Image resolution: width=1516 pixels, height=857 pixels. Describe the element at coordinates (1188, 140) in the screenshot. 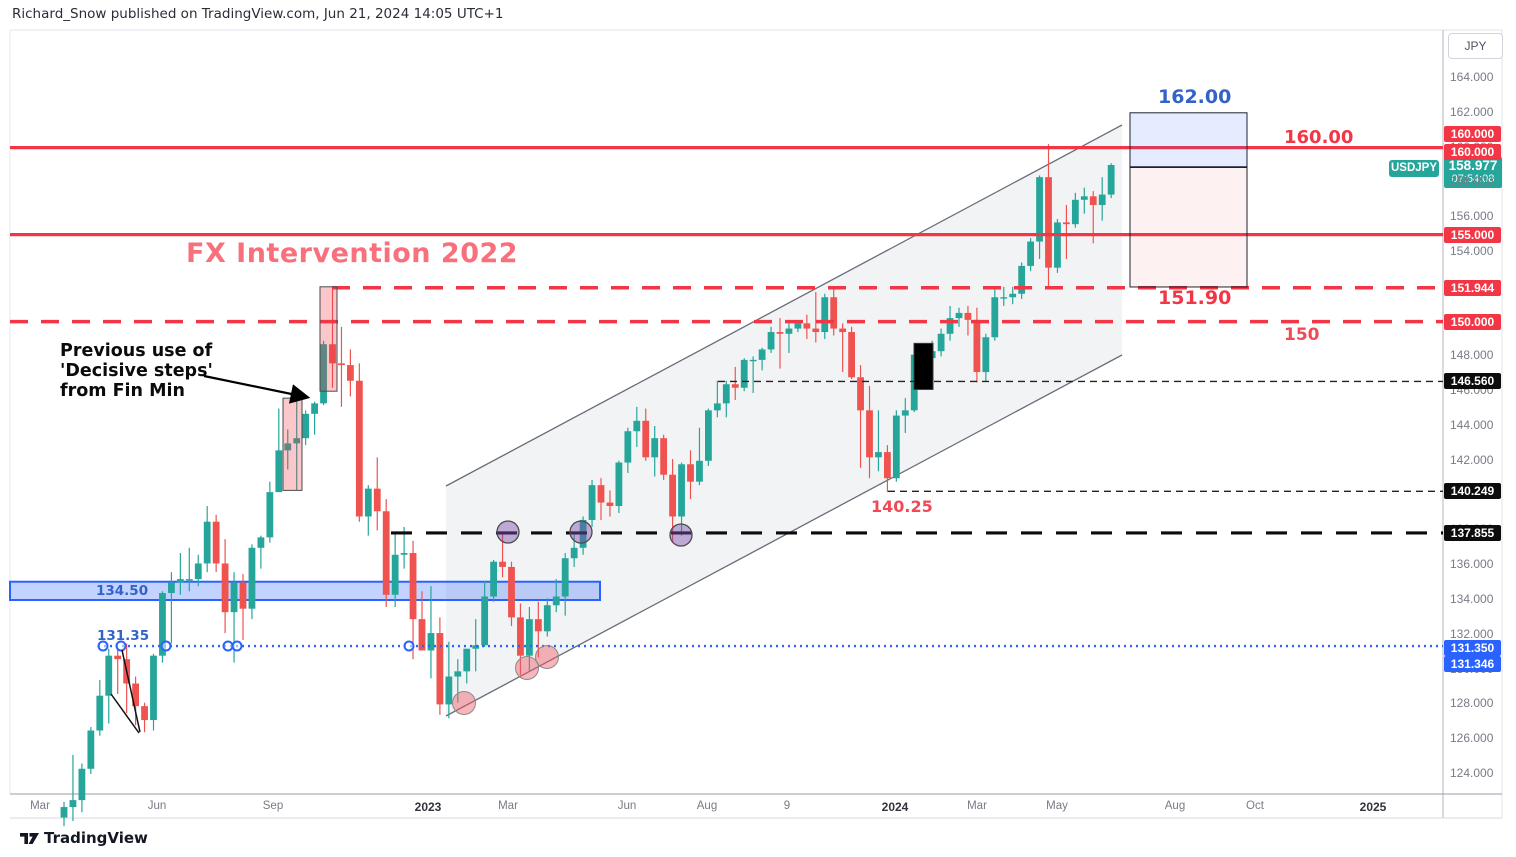

I see `projection-reward-zone` at that location.